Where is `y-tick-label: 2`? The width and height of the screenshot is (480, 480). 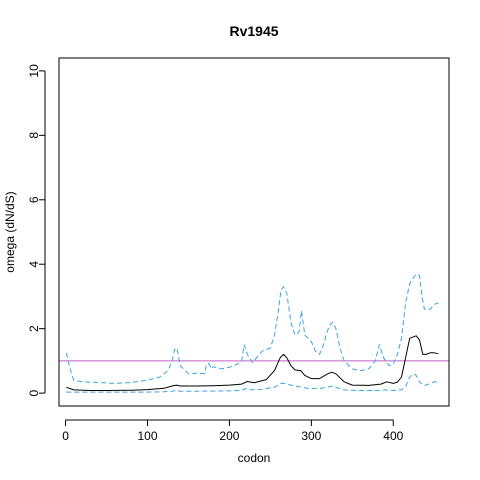 y-tick-label: 2 is located at coordinates (34, 328).